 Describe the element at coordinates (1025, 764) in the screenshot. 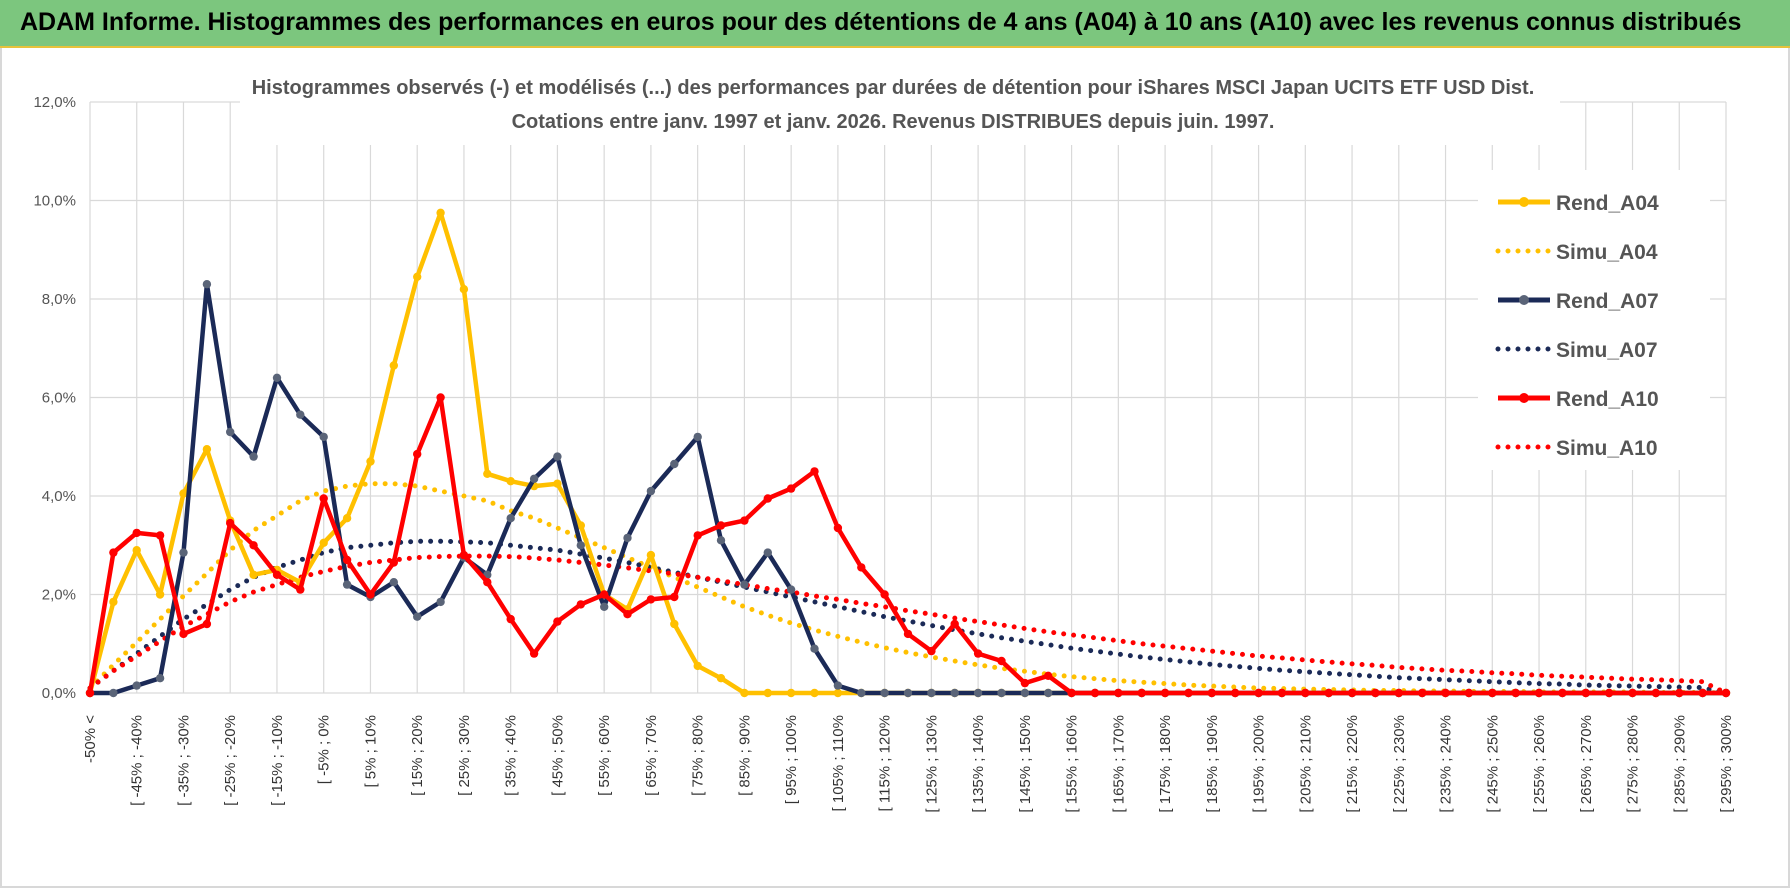

I see `x-tick-label: [ 145% ; 150%` at that location.